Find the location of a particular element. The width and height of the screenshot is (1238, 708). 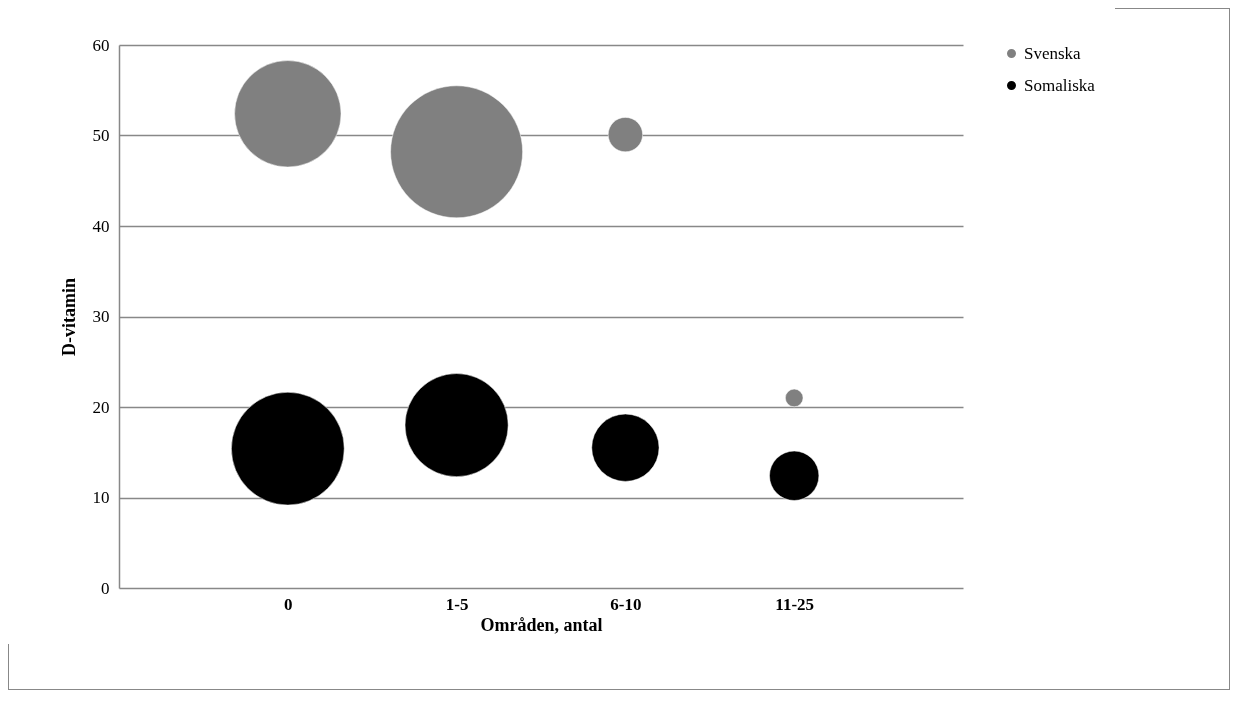

y-tick-label: 50 is located at coordinates (101, 135).